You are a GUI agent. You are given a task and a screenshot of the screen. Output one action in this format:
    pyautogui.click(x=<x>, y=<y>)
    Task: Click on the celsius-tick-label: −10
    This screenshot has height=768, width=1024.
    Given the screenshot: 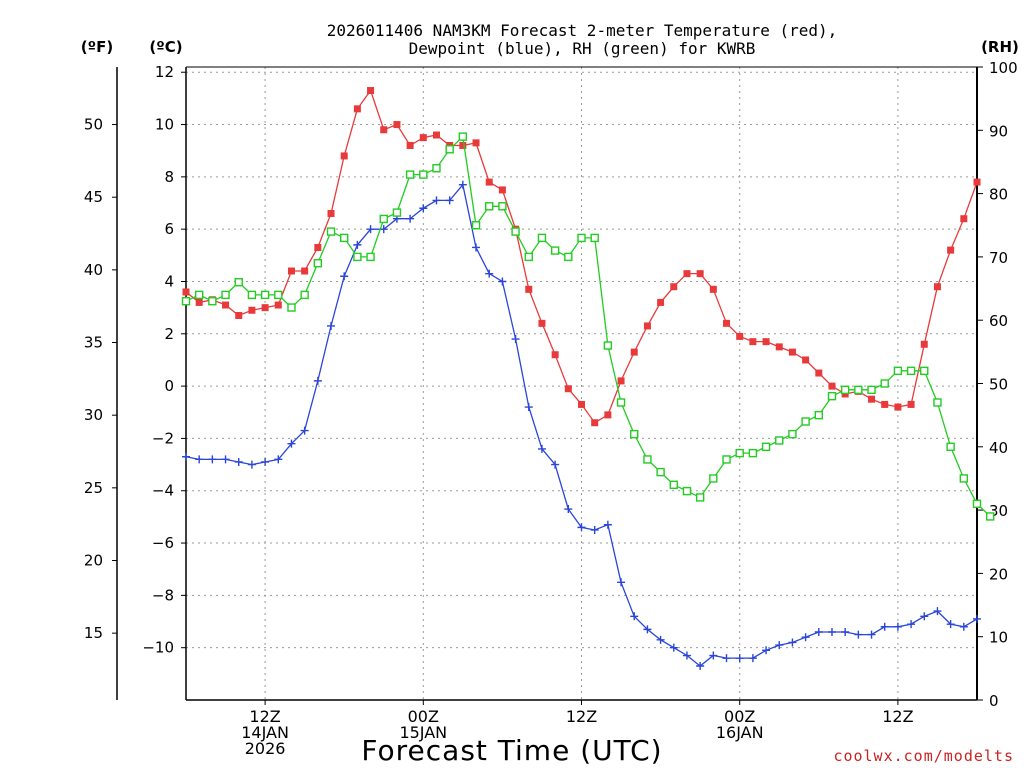 What is the action you would take?
    pyautogui.click(x=158, y=648)
    